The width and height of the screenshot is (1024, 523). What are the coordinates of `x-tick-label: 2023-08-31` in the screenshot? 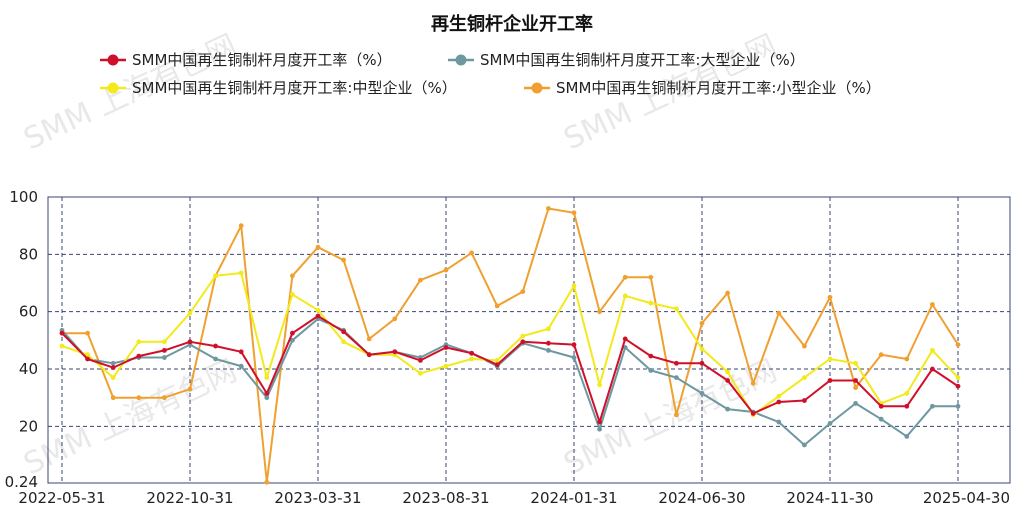 It's located at (445, 498).